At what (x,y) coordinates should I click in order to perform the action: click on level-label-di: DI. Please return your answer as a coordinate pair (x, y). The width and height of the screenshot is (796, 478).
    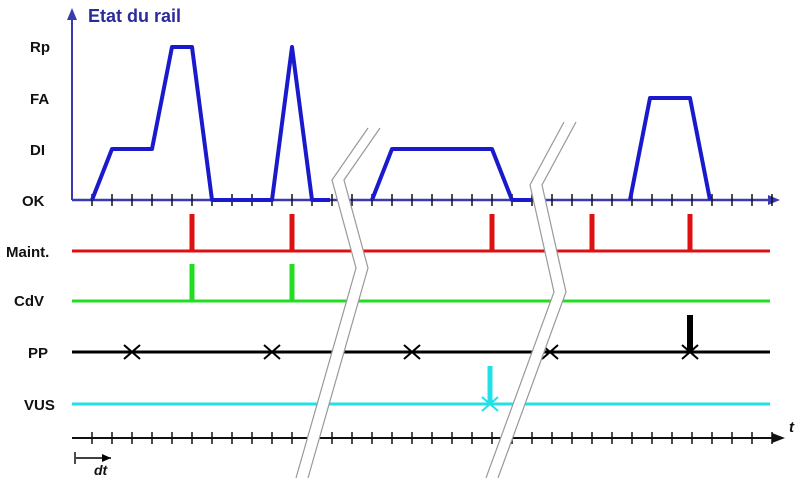
    Looking at the image, I should click on (37, 150).